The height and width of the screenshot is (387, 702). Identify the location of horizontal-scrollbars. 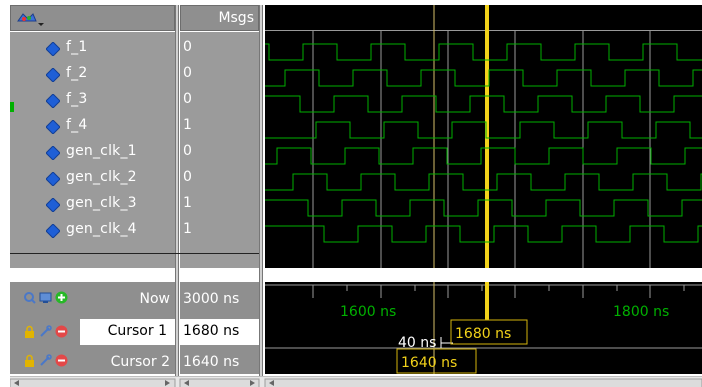
(355, 381).